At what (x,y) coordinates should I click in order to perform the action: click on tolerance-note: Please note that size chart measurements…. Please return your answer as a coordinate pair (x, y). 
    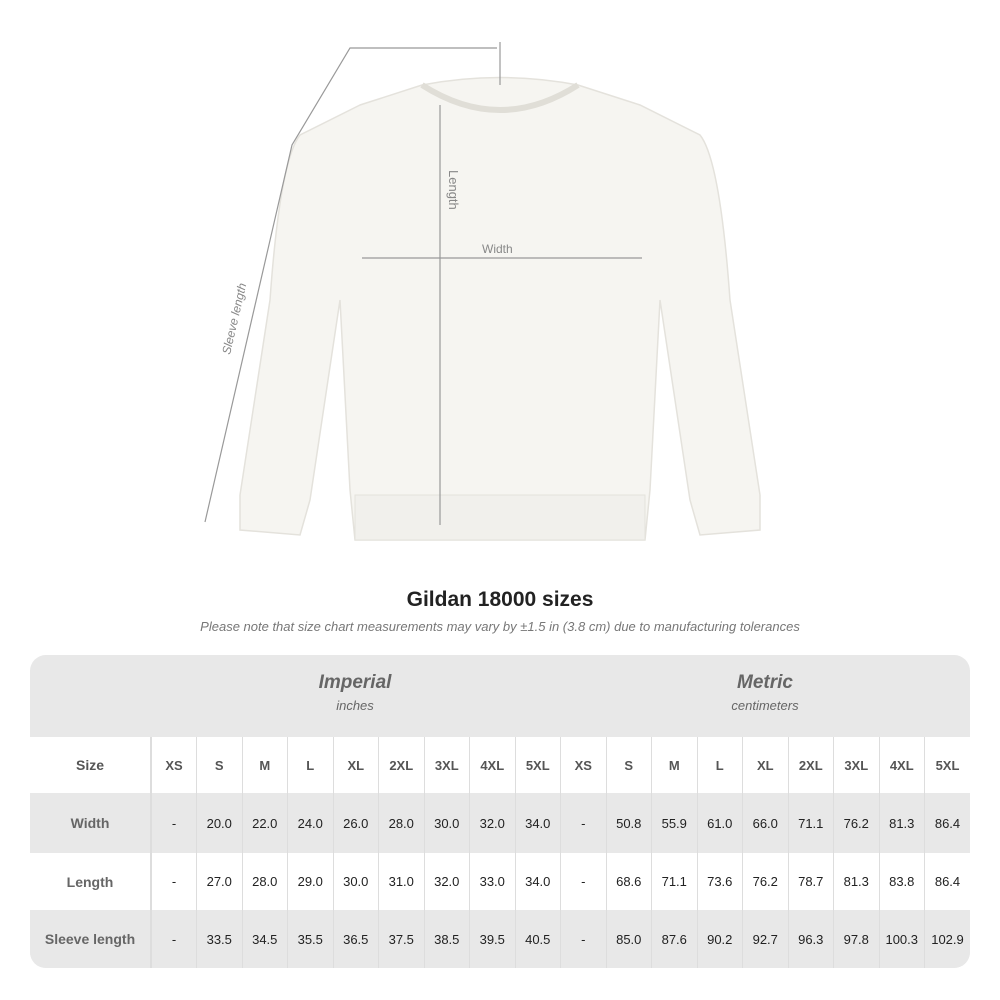
    Looking at the image, I should click on (500, 626).